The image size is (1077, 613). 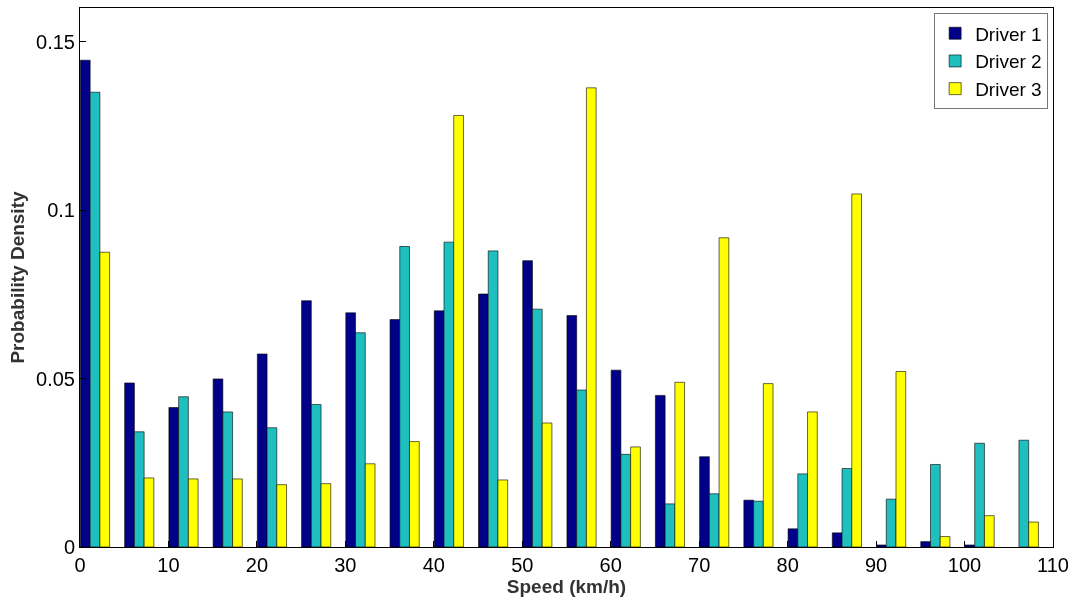 I want to click on y-tick-label: 0.05, so click(x=55, y=378).